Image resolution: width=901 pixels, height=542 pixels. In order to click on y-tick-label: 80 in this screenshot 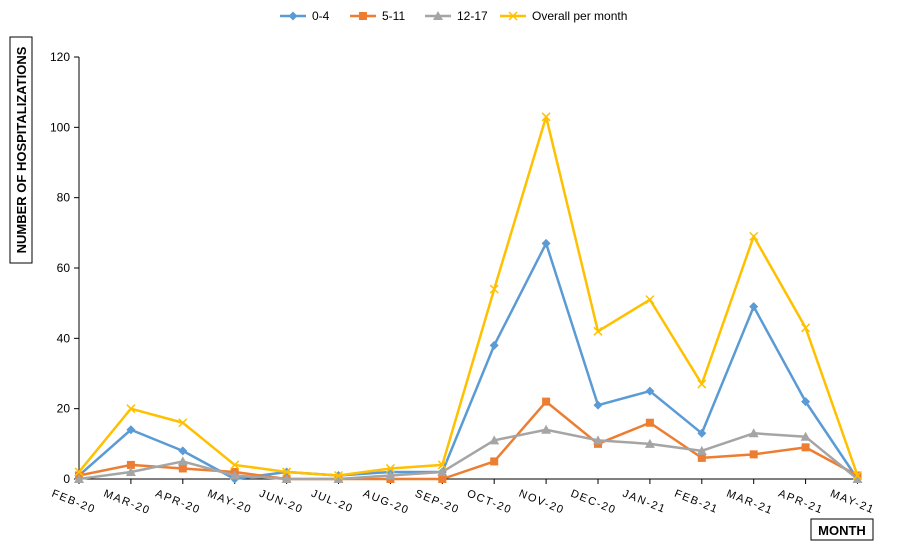, I will do `click(64, 198)`.